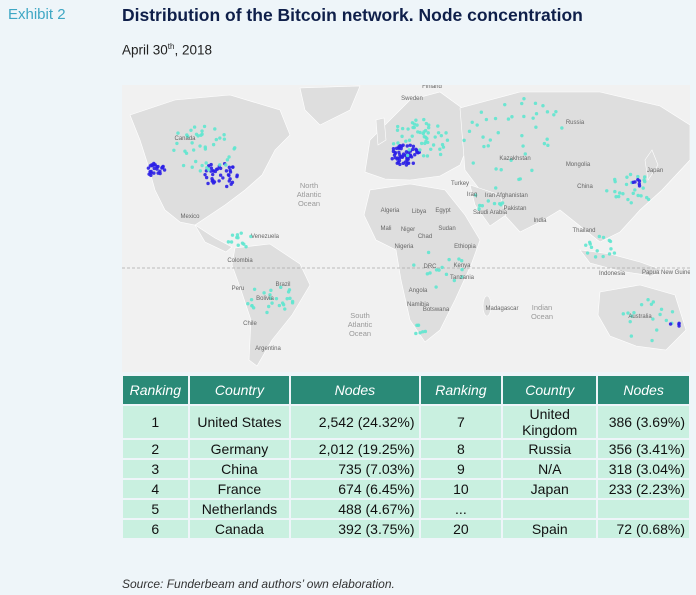 Image resolution: width=696 pixels, height=595 pixels. What do you see at coordinates (462, 266) in the screenshot?
I see `map-label: Kenya` at bounding box center [462, 266].